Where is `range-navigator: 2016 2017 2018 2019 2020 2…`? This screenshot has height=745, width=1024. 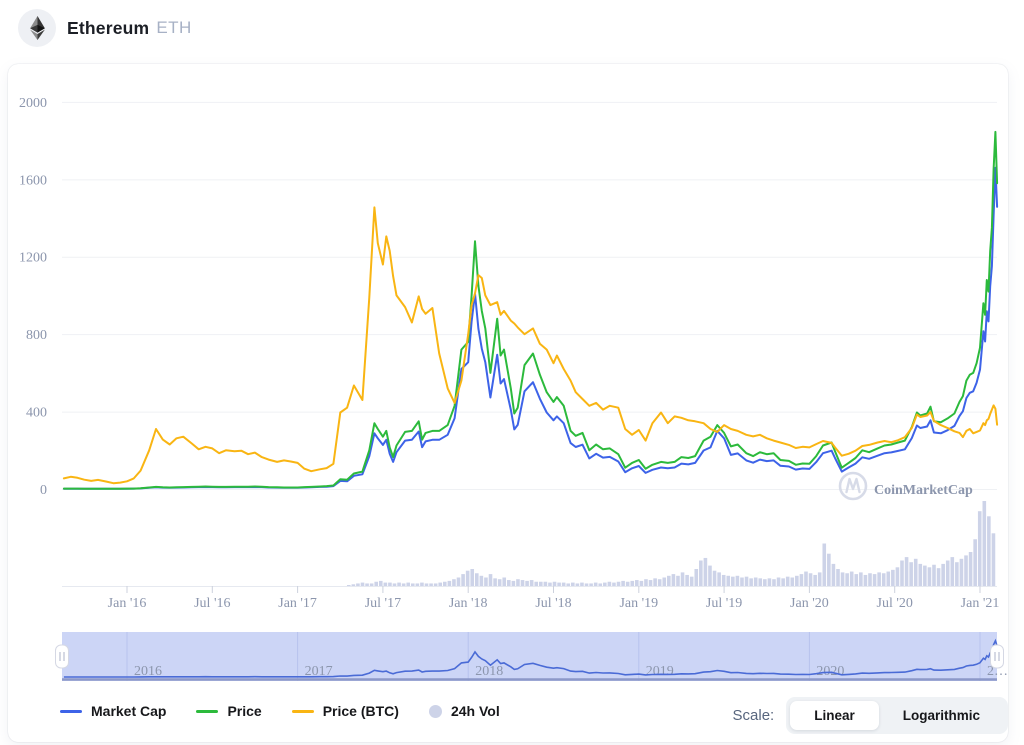 range-navigator: 2016 2017 2018 2019 2020 2… is located at coordinates (532, 656).